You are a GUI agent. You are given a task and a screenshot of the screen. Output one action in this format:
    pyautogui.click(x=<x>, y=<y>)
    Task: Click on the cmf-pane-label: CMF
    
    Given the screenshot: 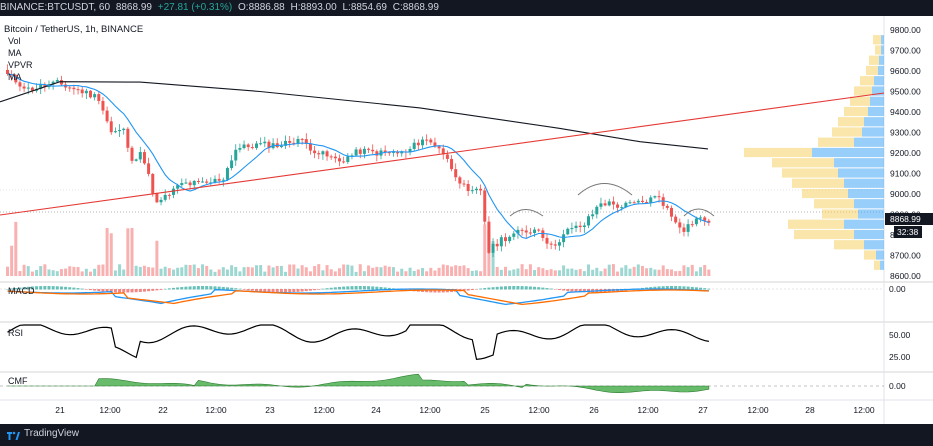 What is the action you would take?
    pyautogui.click(x=18, y=381)
    